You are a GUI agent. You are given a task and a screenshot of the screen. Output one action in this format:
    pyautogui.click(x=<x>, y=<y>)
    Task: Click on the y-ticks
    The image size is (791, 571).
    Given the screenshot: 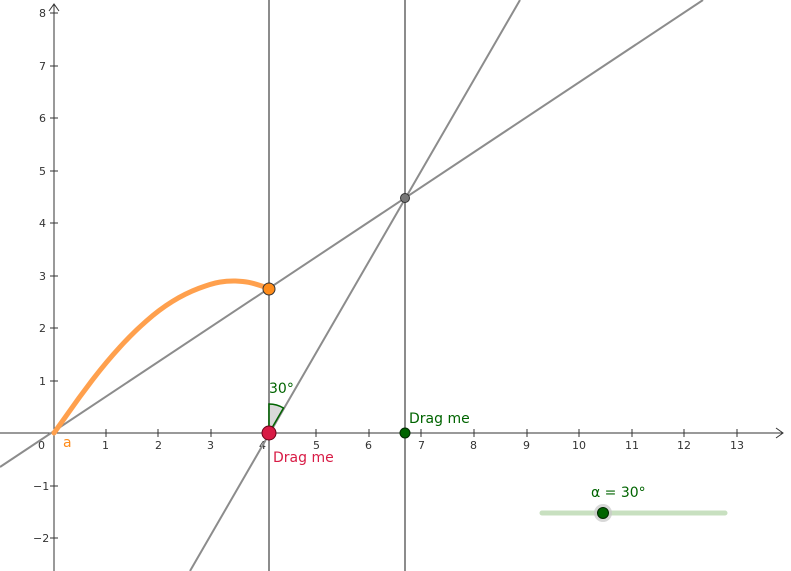 What is the action you would take?
    pyautogui.click(x=54, y=275)
    